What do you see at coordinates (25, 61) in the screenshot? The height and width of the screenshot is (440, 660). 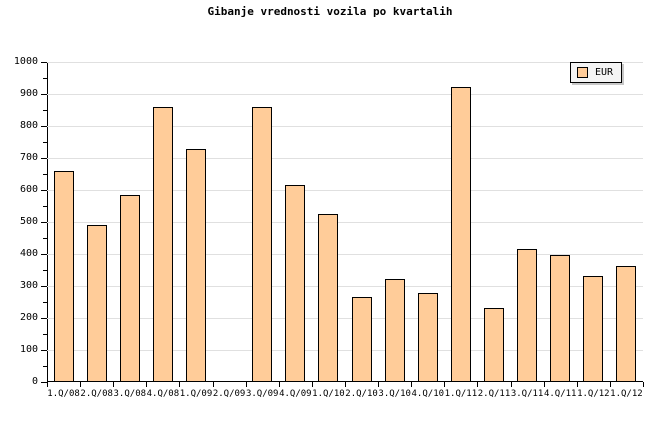 I see `y-axis-label: 1000` at bounding box center [25, 61].